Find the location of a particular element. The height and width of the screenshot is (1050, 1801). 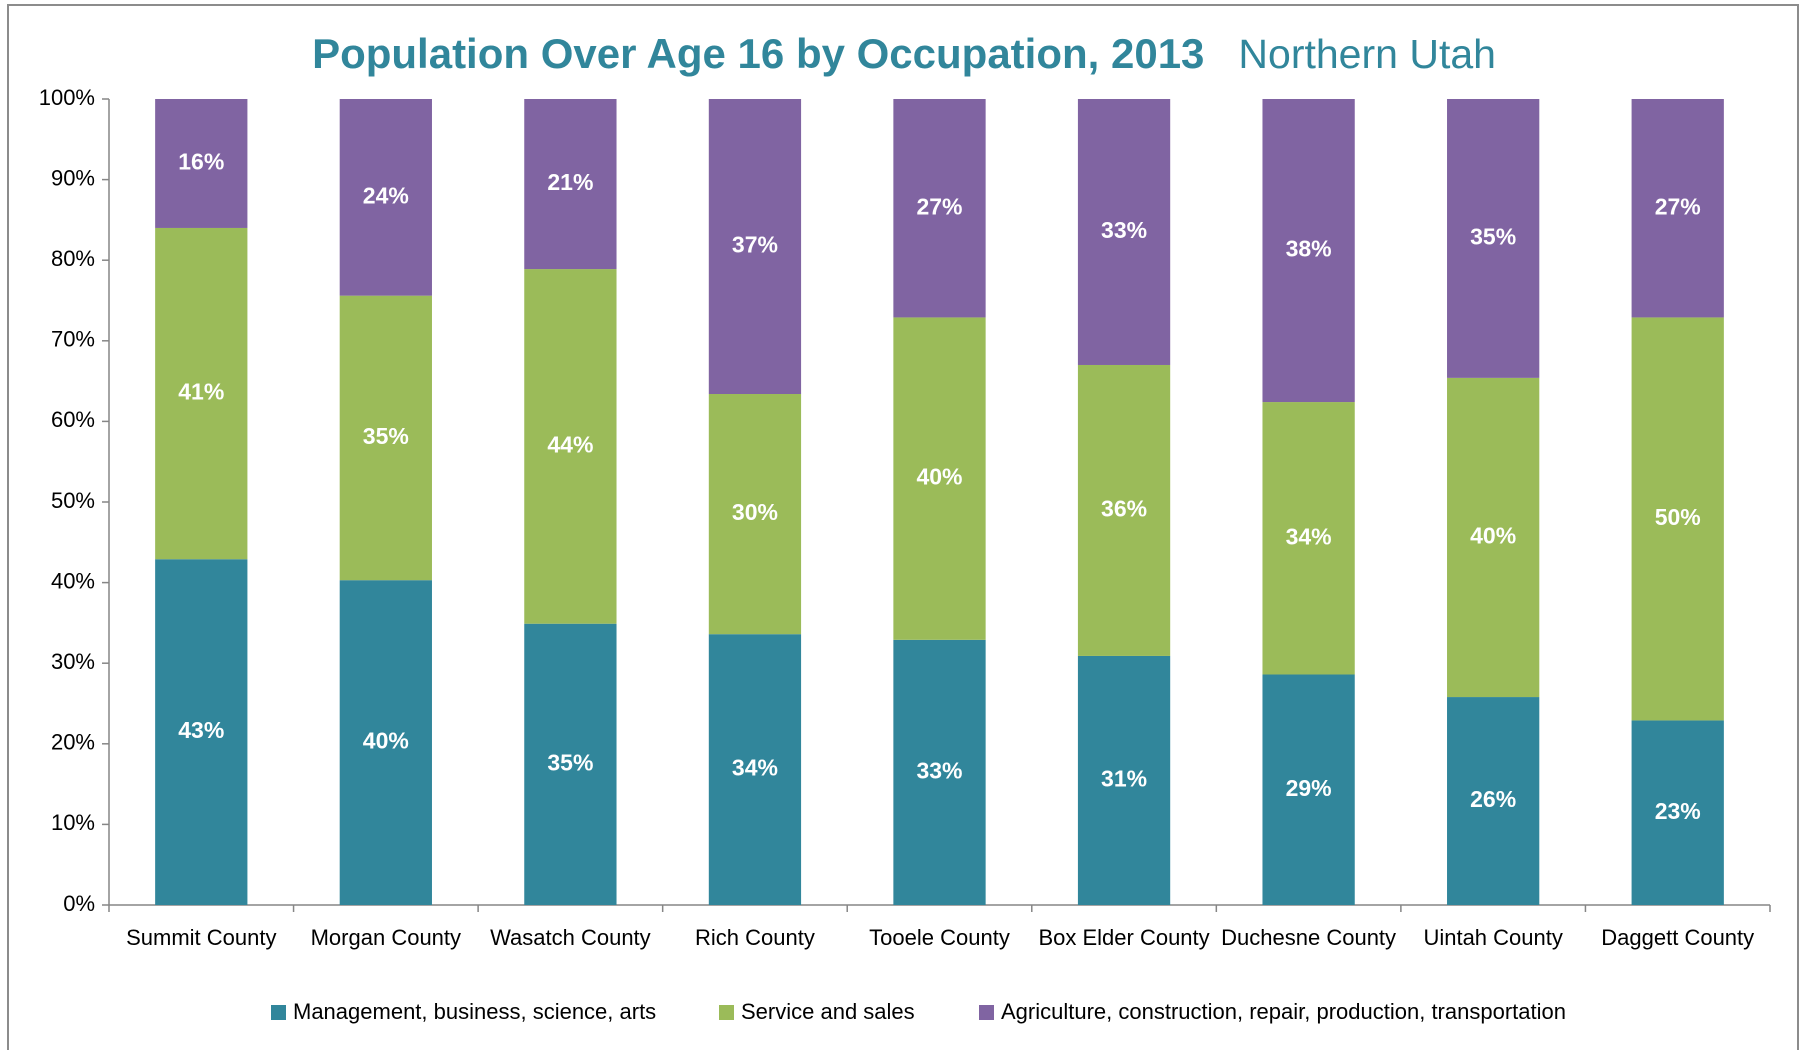

y-tick-label: 10% is located at coordinates (73, 822).